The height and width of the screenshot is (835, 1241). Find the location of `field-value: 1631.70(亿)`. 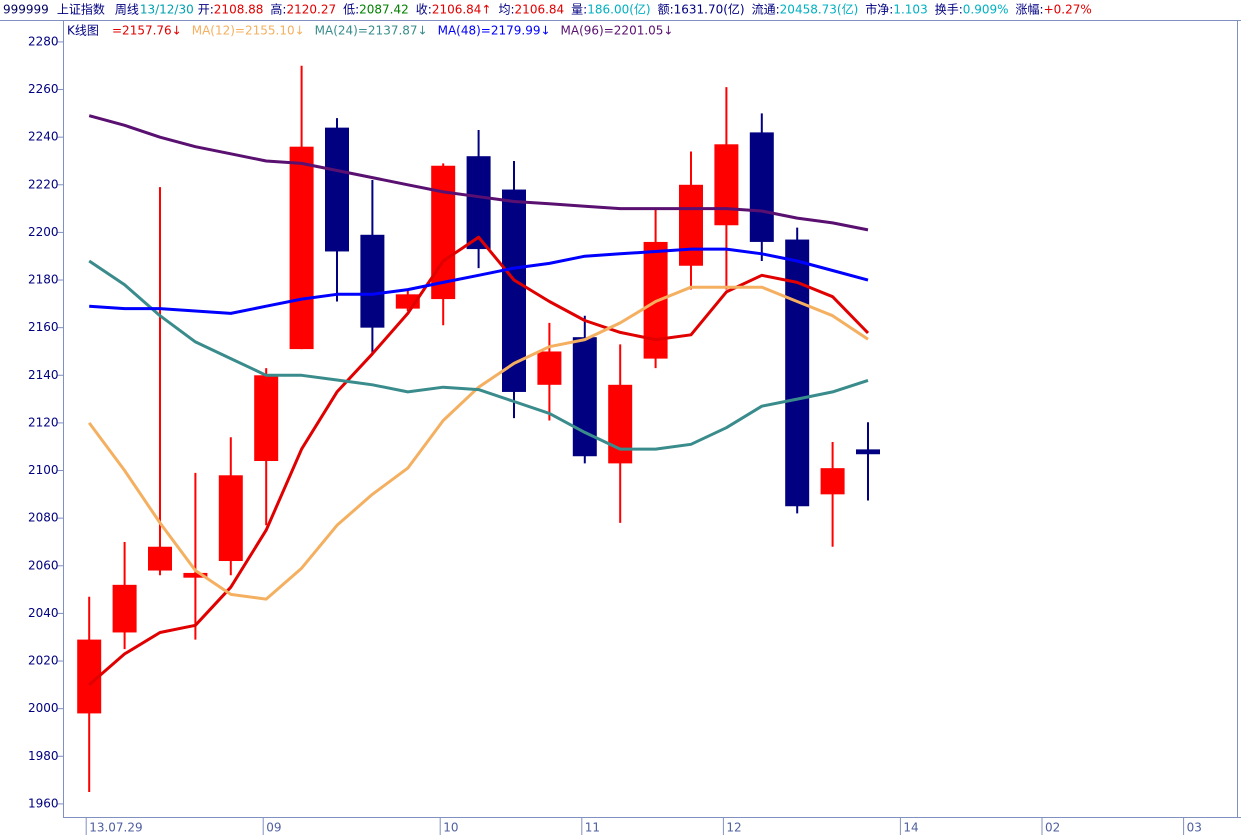

field-value: 1631.70(亿) is located at coordinates (709, 9).